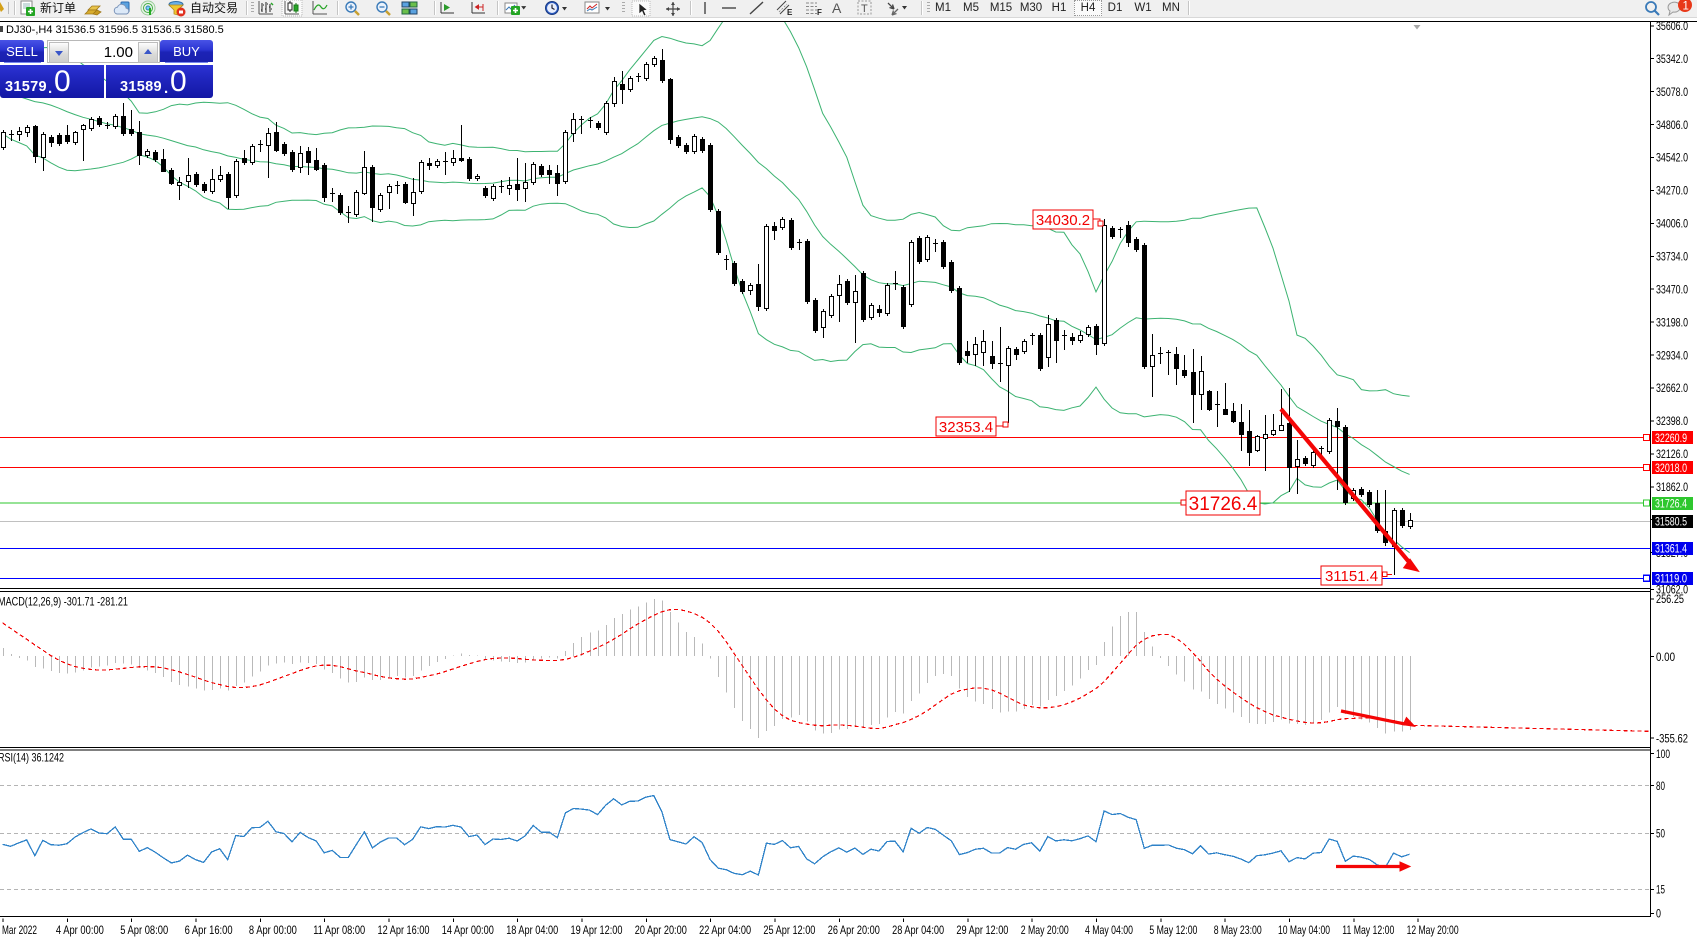  I want to click on svg-text: 11 May 12:00, so click(1368, 930).